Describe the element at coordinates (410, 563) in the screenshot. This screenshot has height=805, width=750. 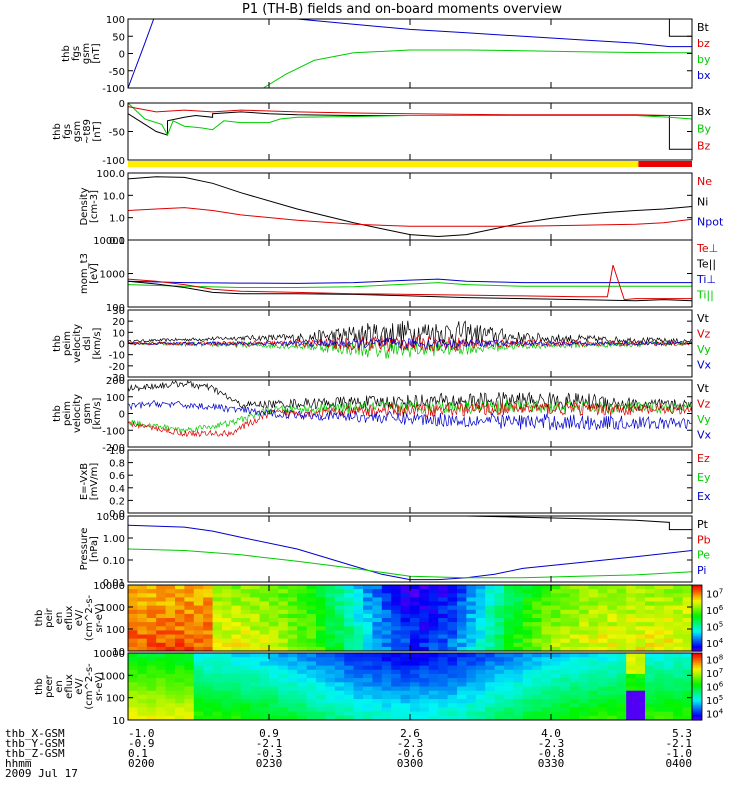
I see `pressure-series-Pe` at that location.